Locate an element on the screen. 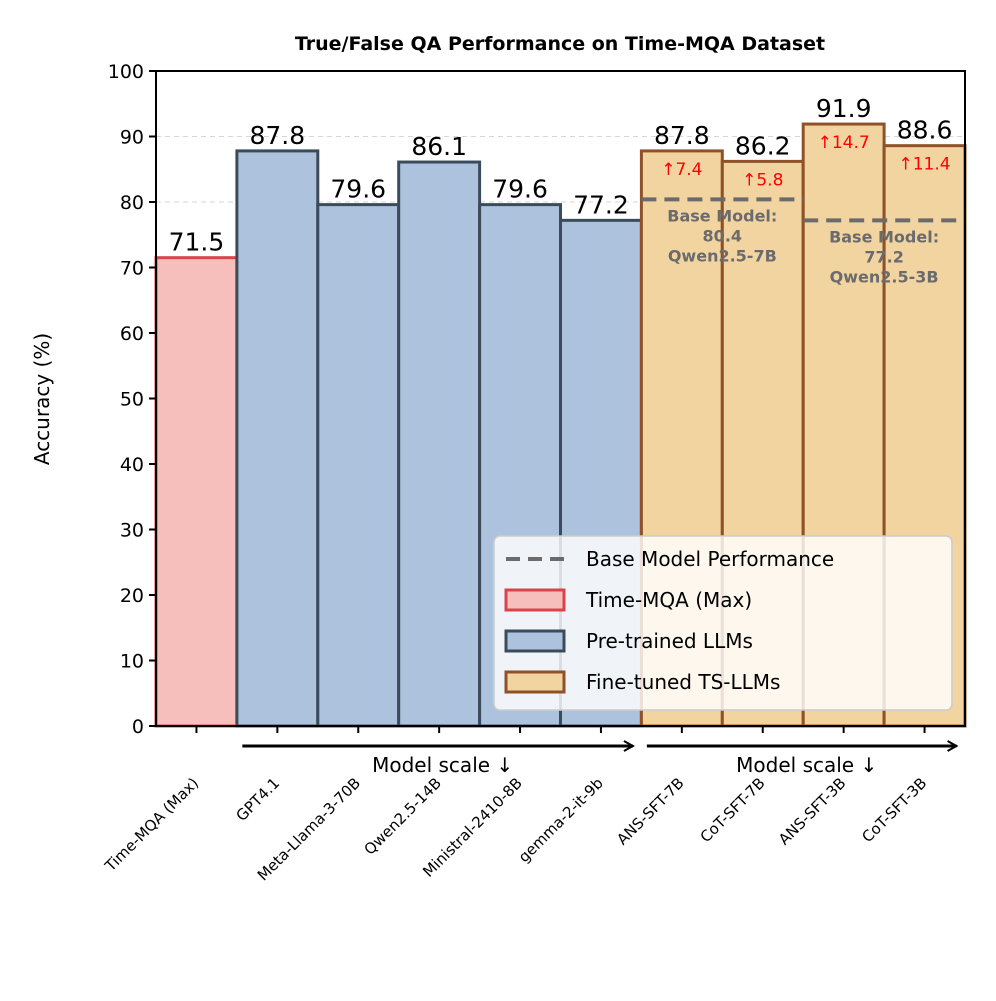  legend-label: Pre-trained LLMs is located at coordinates (669, 641).